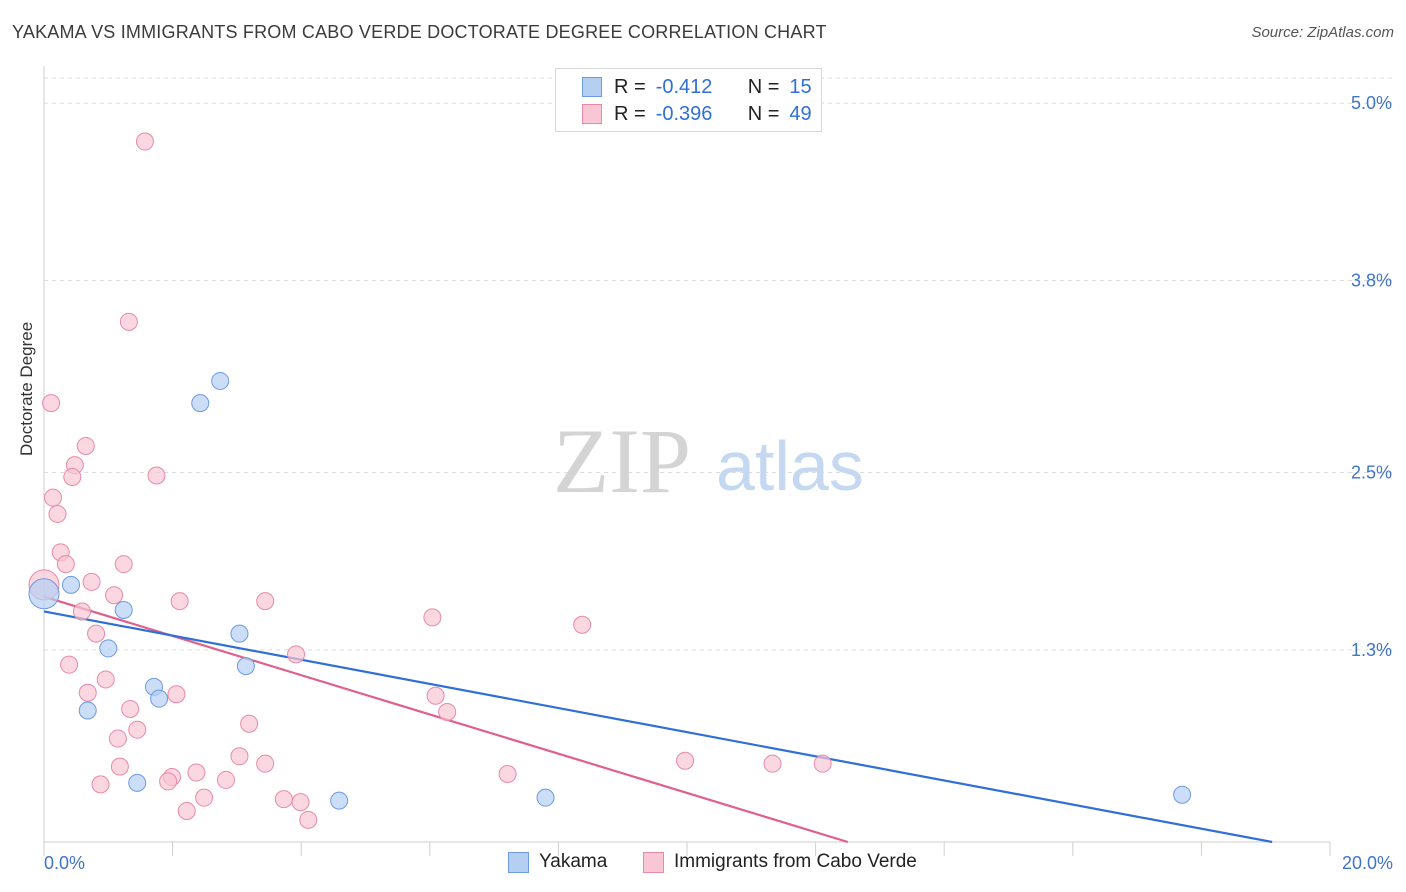  I want to click on legend-swatch-blue, so click(592, 87).